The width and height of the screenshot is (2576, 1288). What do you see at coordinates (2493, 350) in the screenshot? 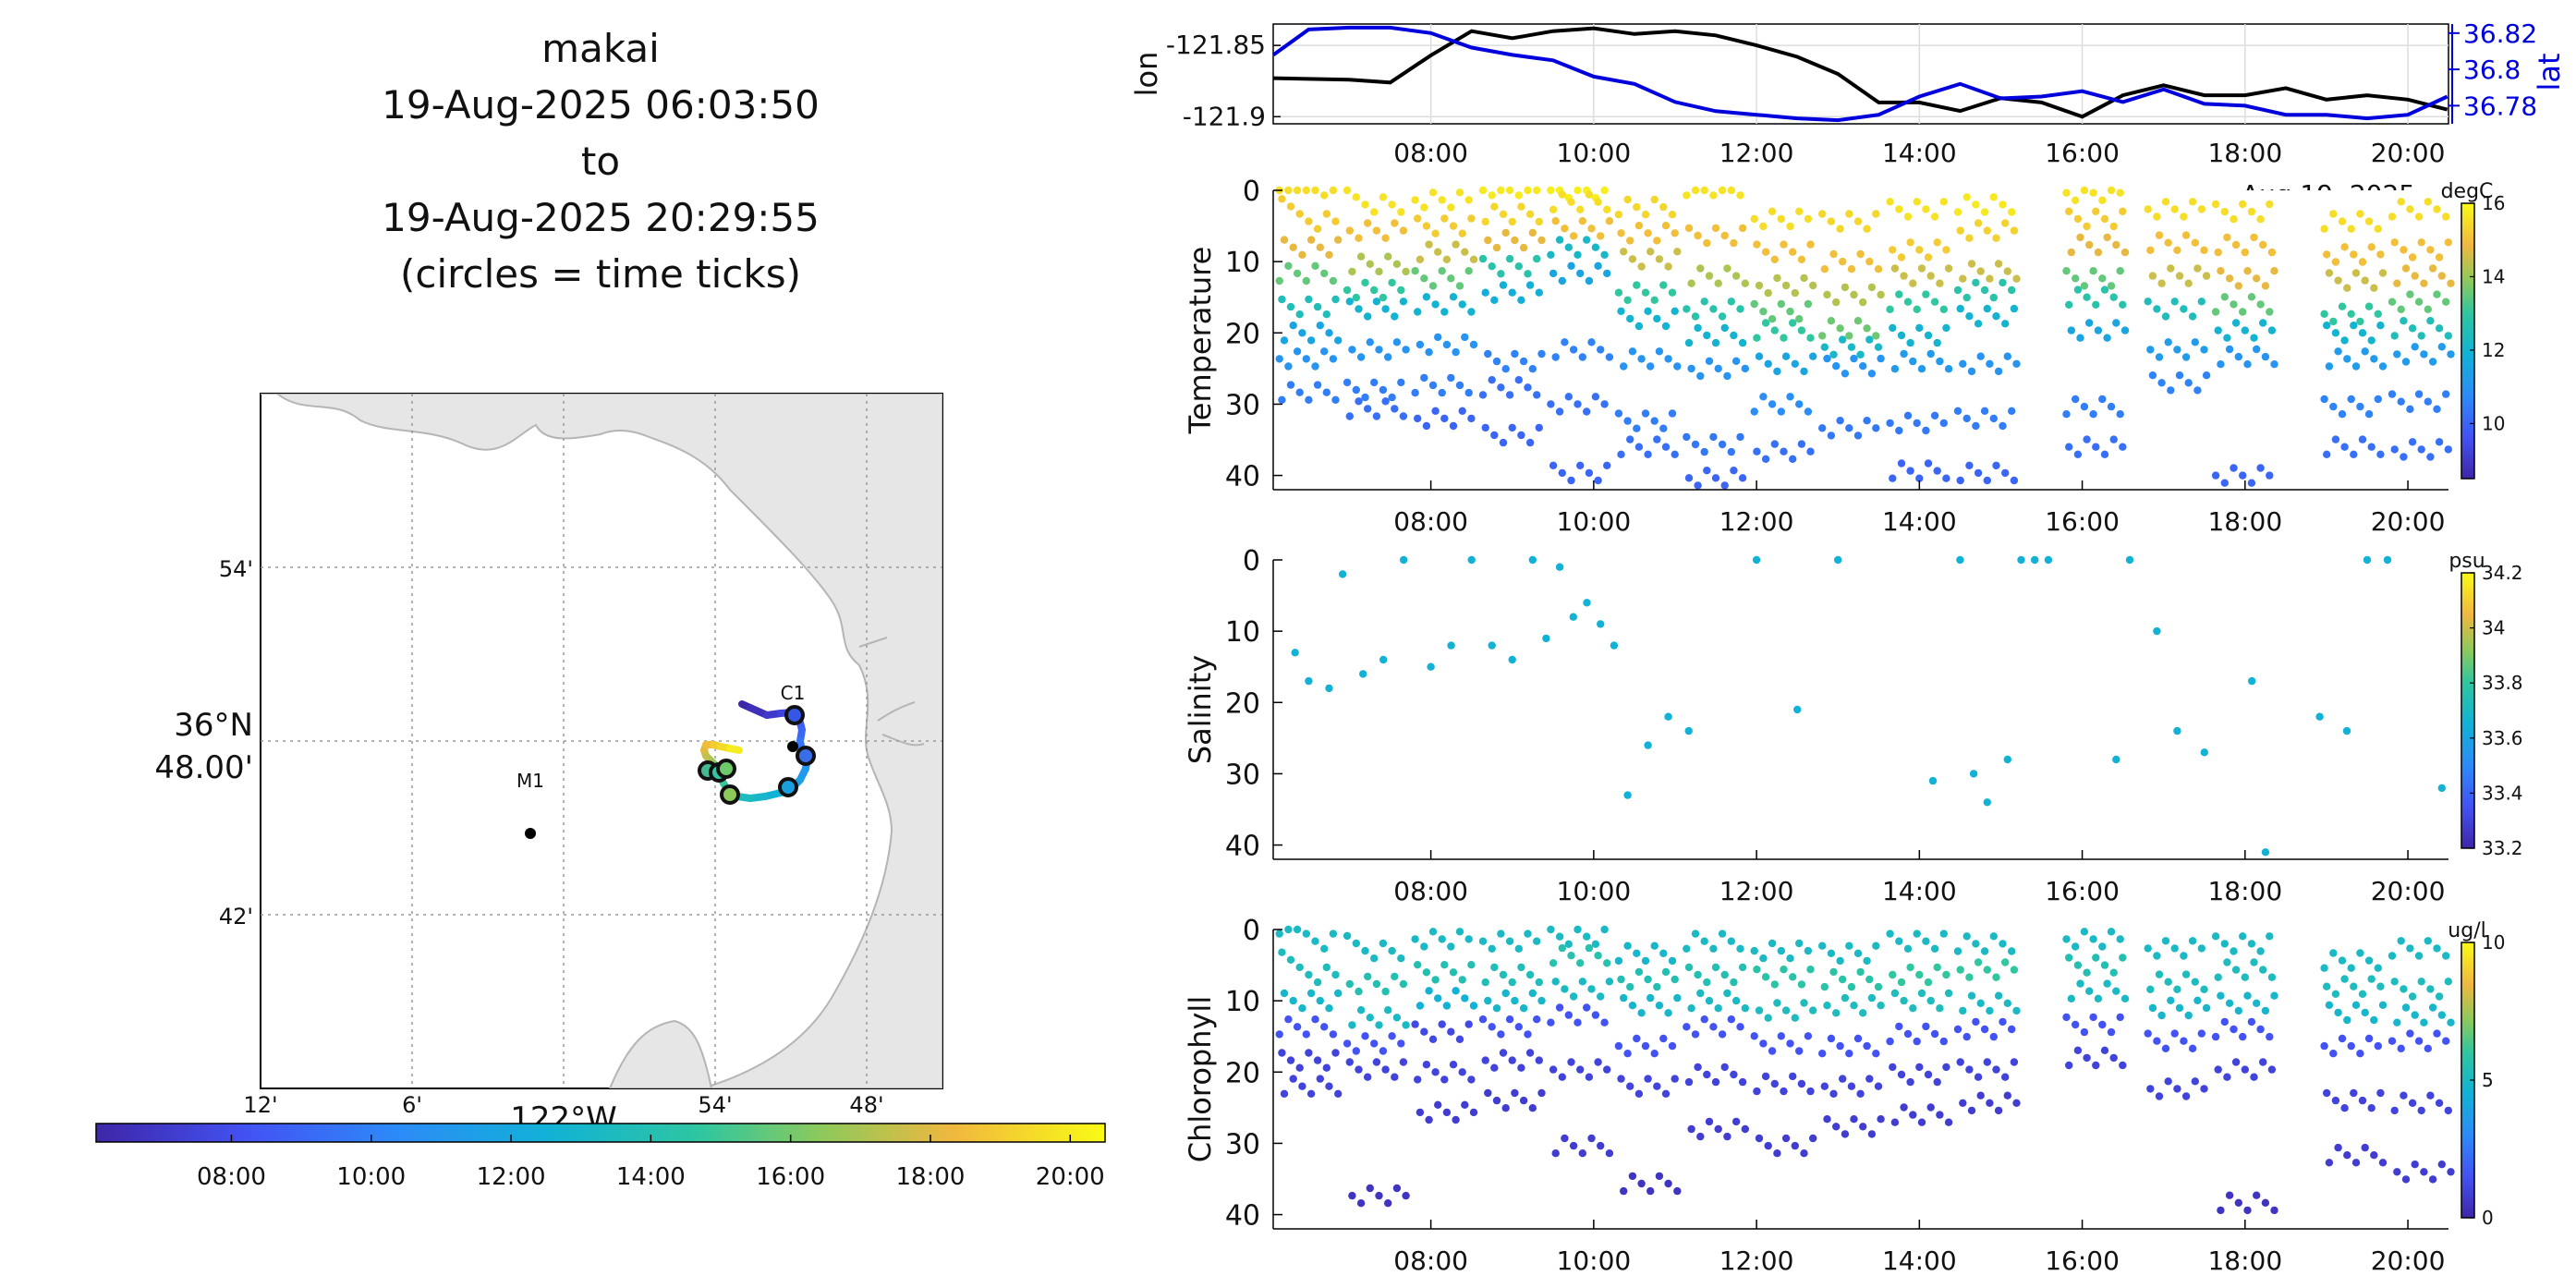
I see `colorbar-tick-label: 12` at bounding box center [2493, 350].